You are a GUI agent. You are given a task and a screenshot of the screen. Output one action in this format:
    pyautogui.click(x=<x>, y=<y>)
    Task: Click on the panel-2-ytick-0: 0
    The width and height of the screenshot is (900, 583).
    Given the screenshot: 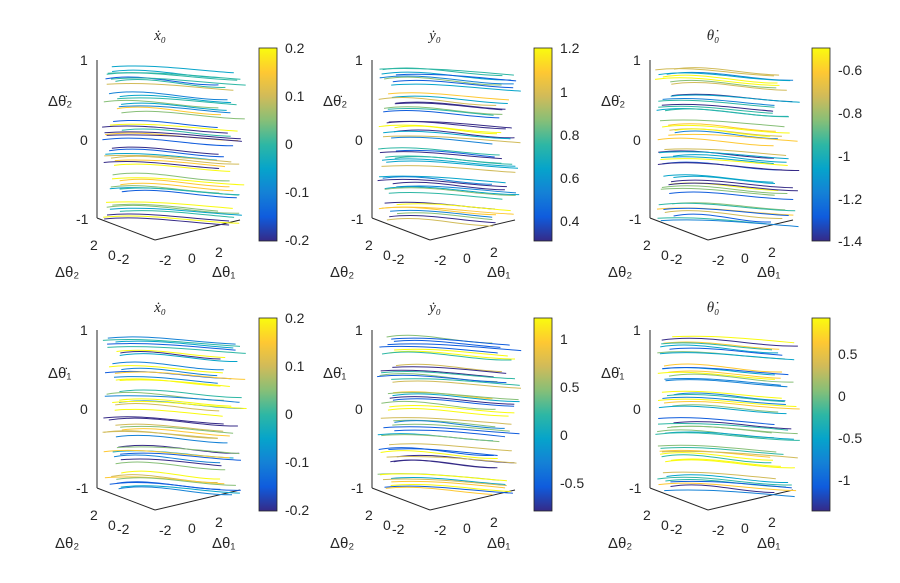 What is the action you would take?
    pyautogui.click(x=387, y=255)
    